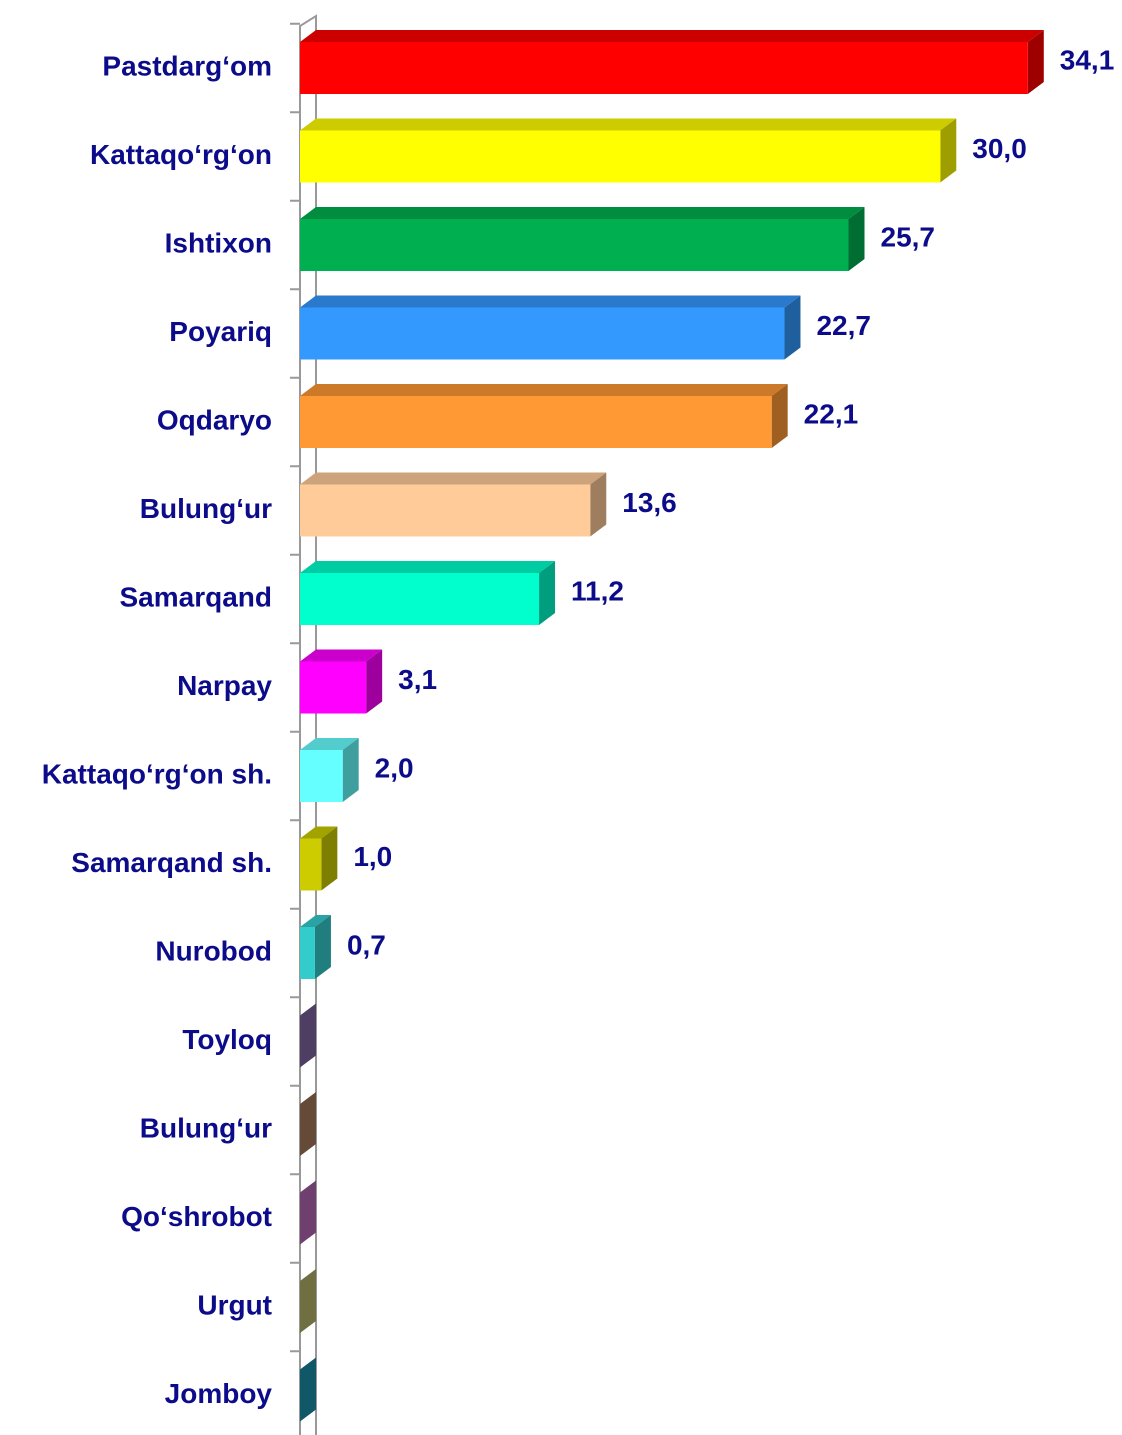  I want to click on category-label: Narpay, so click(224, 685).